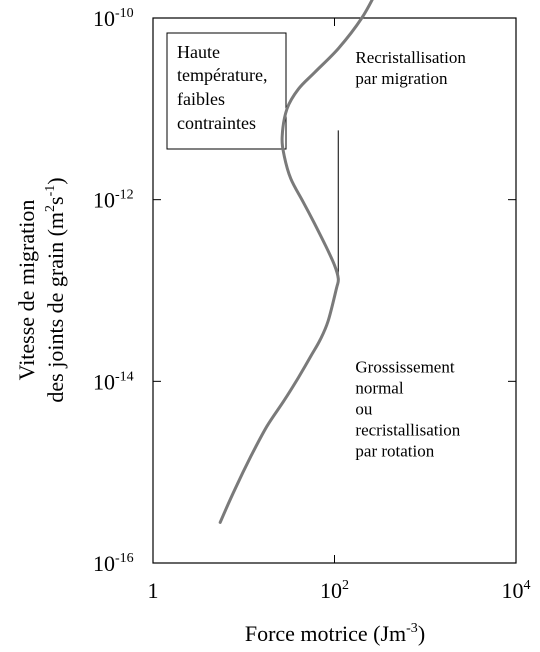 This screenshot has height=652, width=540. Describe the element at coordinates (26, 290) in the screenshot. I see `y-axis-label-line1: Vitesse de migration` at that location.